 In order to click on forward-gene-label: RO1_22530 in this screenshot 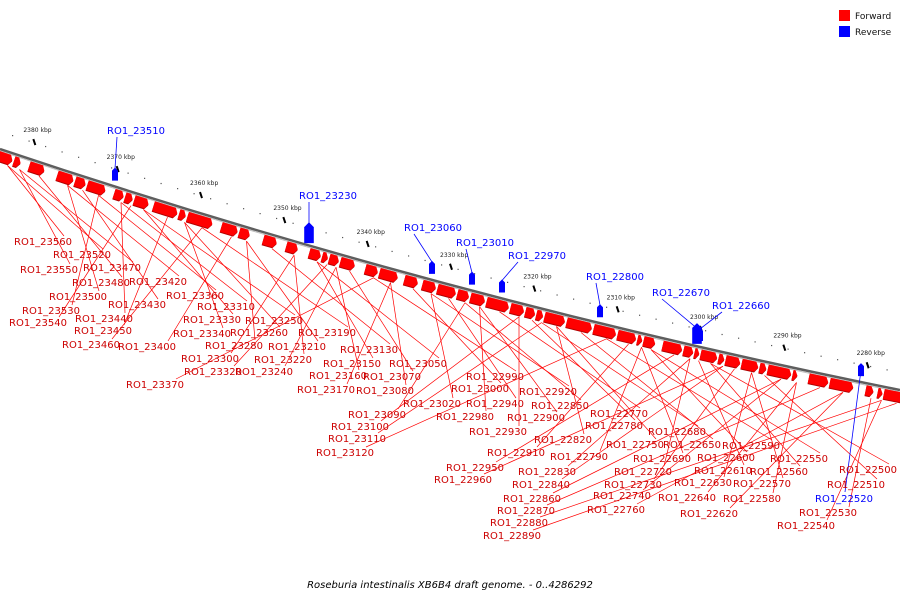, I will do `click(828, 513)`.